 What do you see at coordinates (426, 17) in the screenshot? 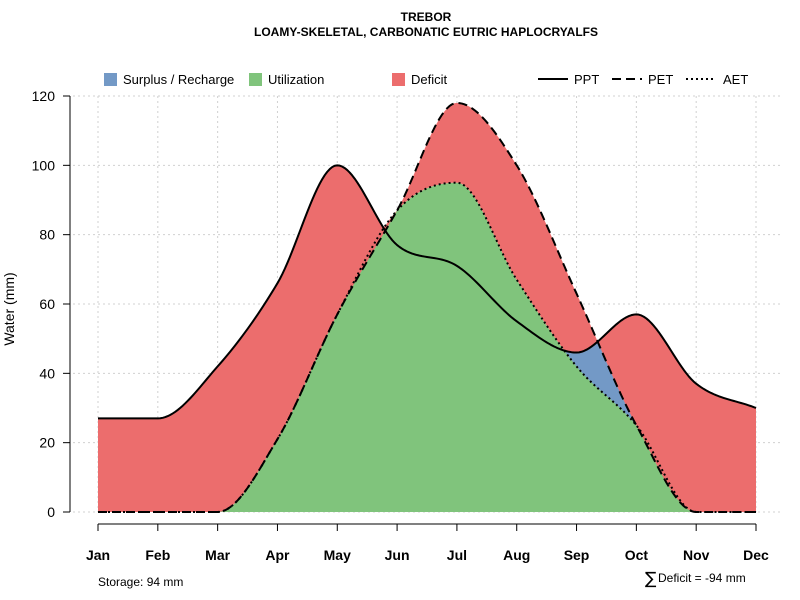
I see `chart-title: TREBOR` at bounding box center [426, 17].